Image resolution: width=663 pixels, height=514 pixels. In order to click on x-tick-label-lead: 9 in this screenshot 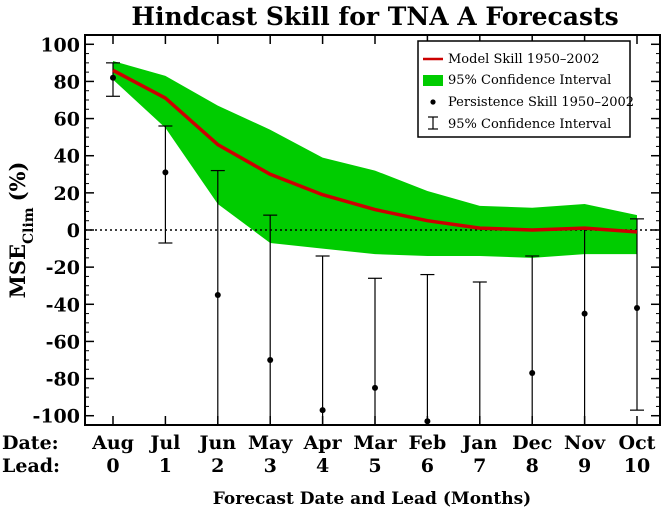, I will do `click(584, 466)`.